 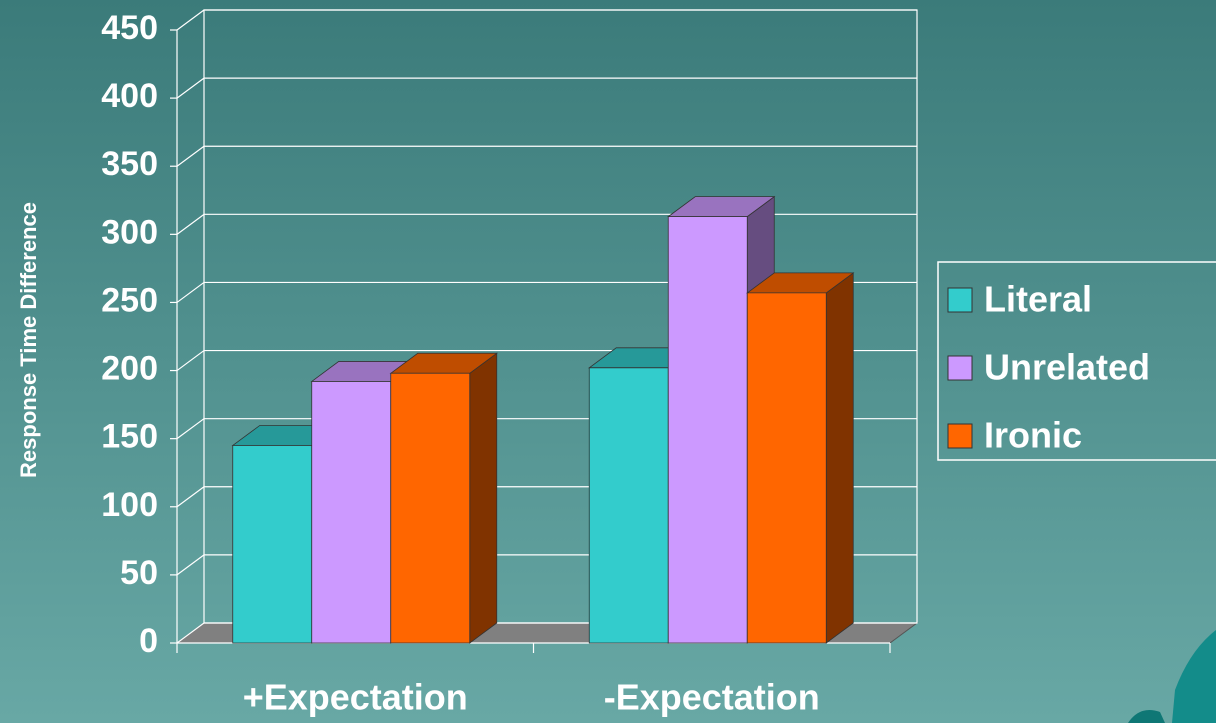 I want to click on y-tick-label: 250, so click(x=129, y=300).